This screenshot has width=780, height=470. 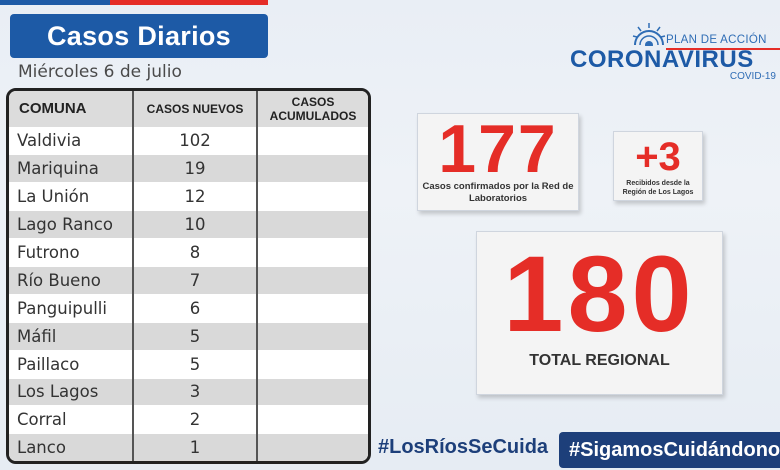 I want to click on nuevos-cell: 8, so click(x=195, y=252).